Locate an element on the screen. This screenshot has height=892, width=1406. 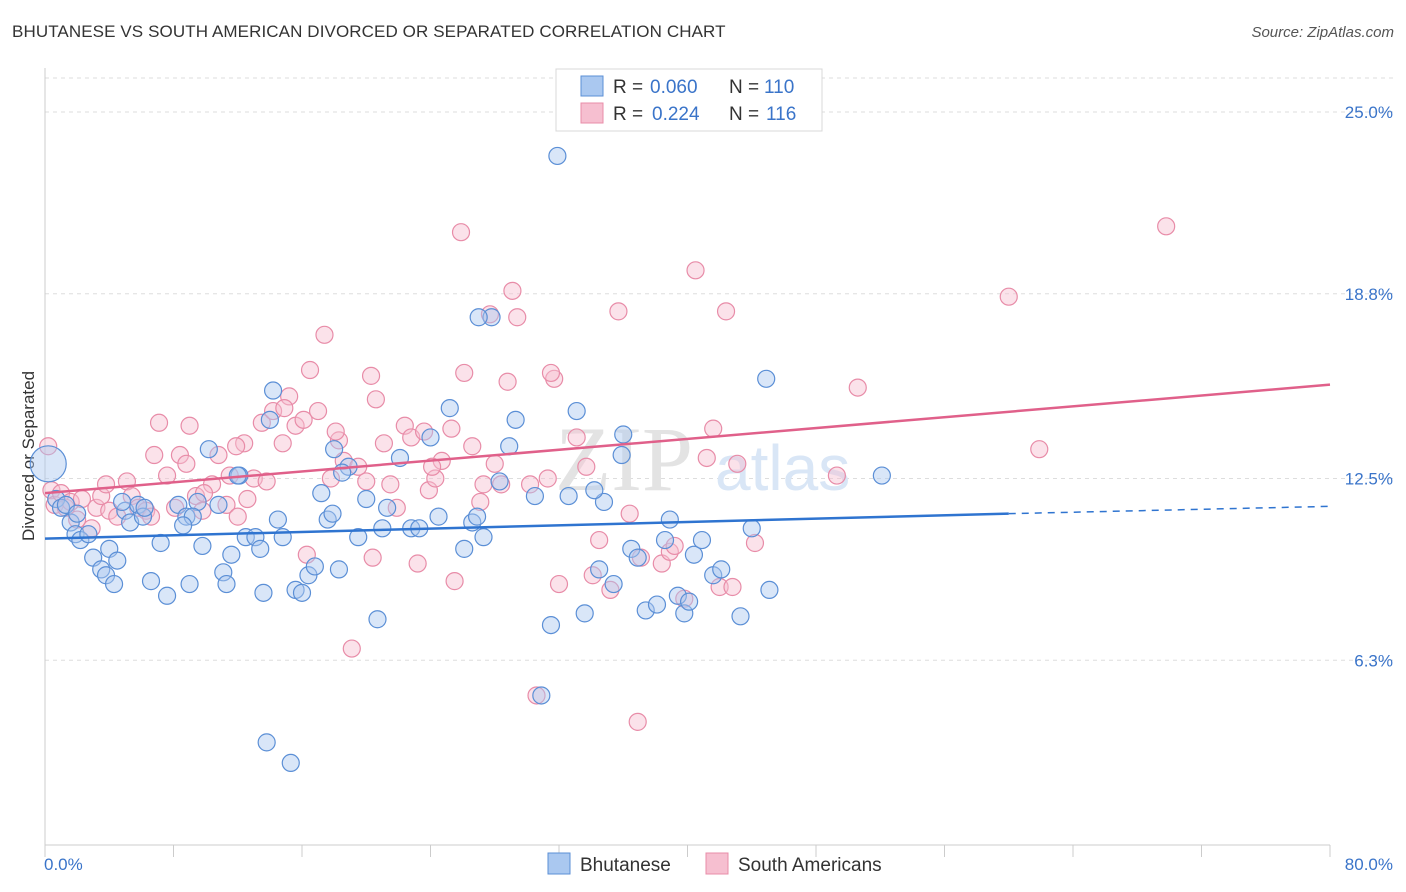
y-tick-label: 25.0% is located at coordinates (1369, 112).